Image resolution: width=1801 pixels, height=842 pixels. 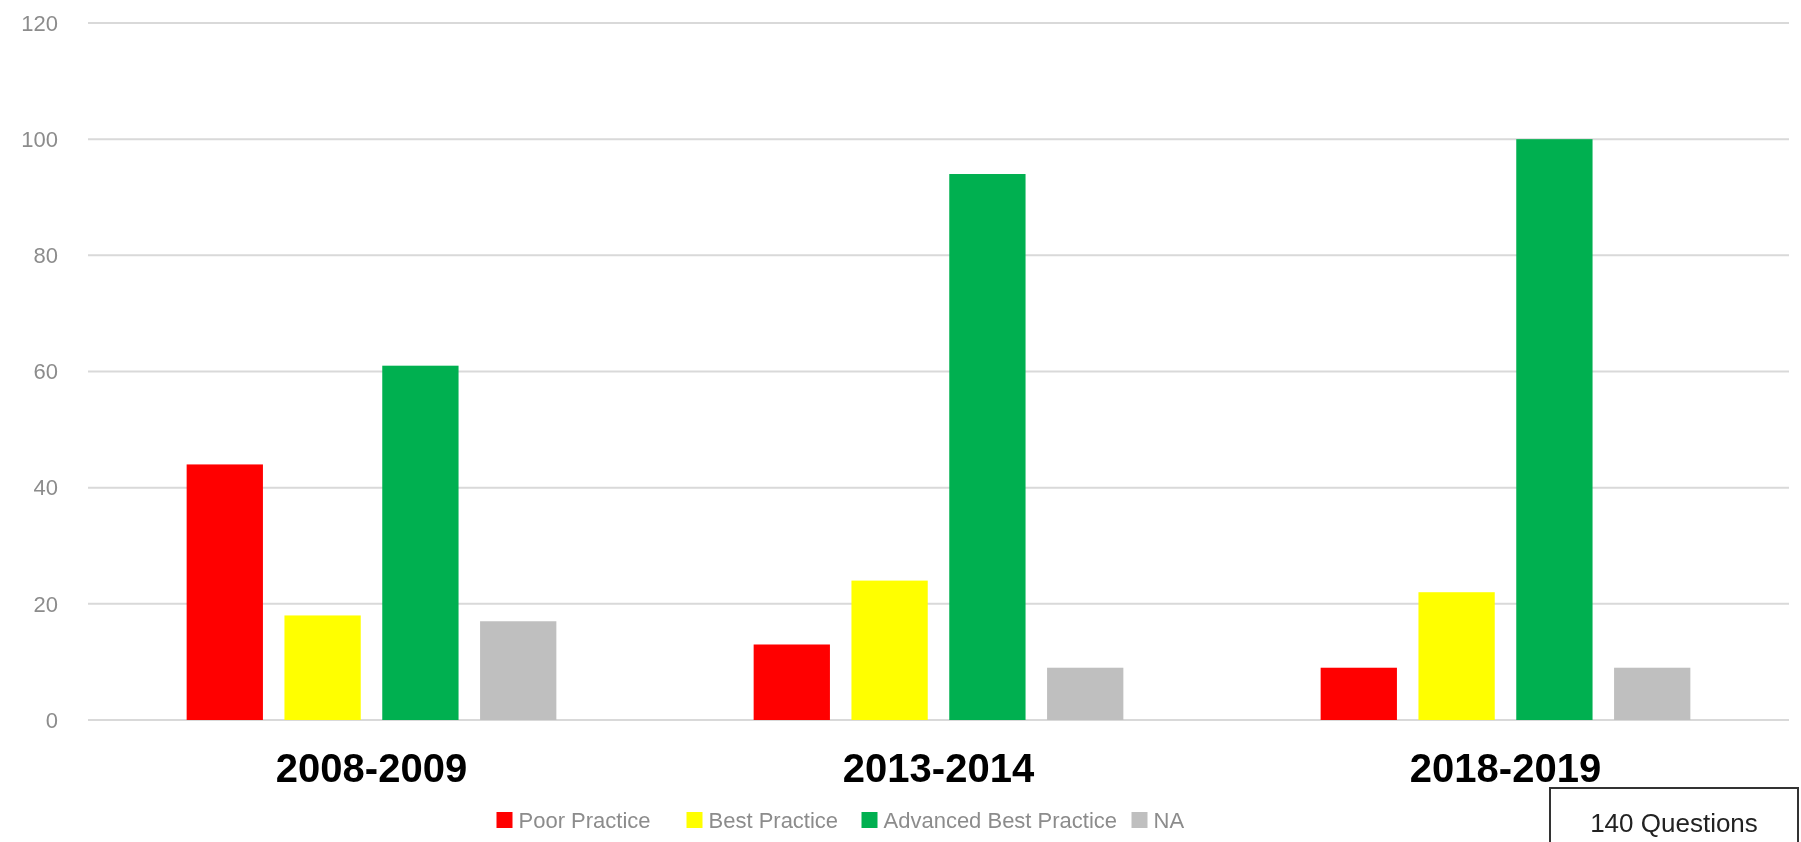 I want to click on legend-label: Best Practice, so click(x=773, y=820).